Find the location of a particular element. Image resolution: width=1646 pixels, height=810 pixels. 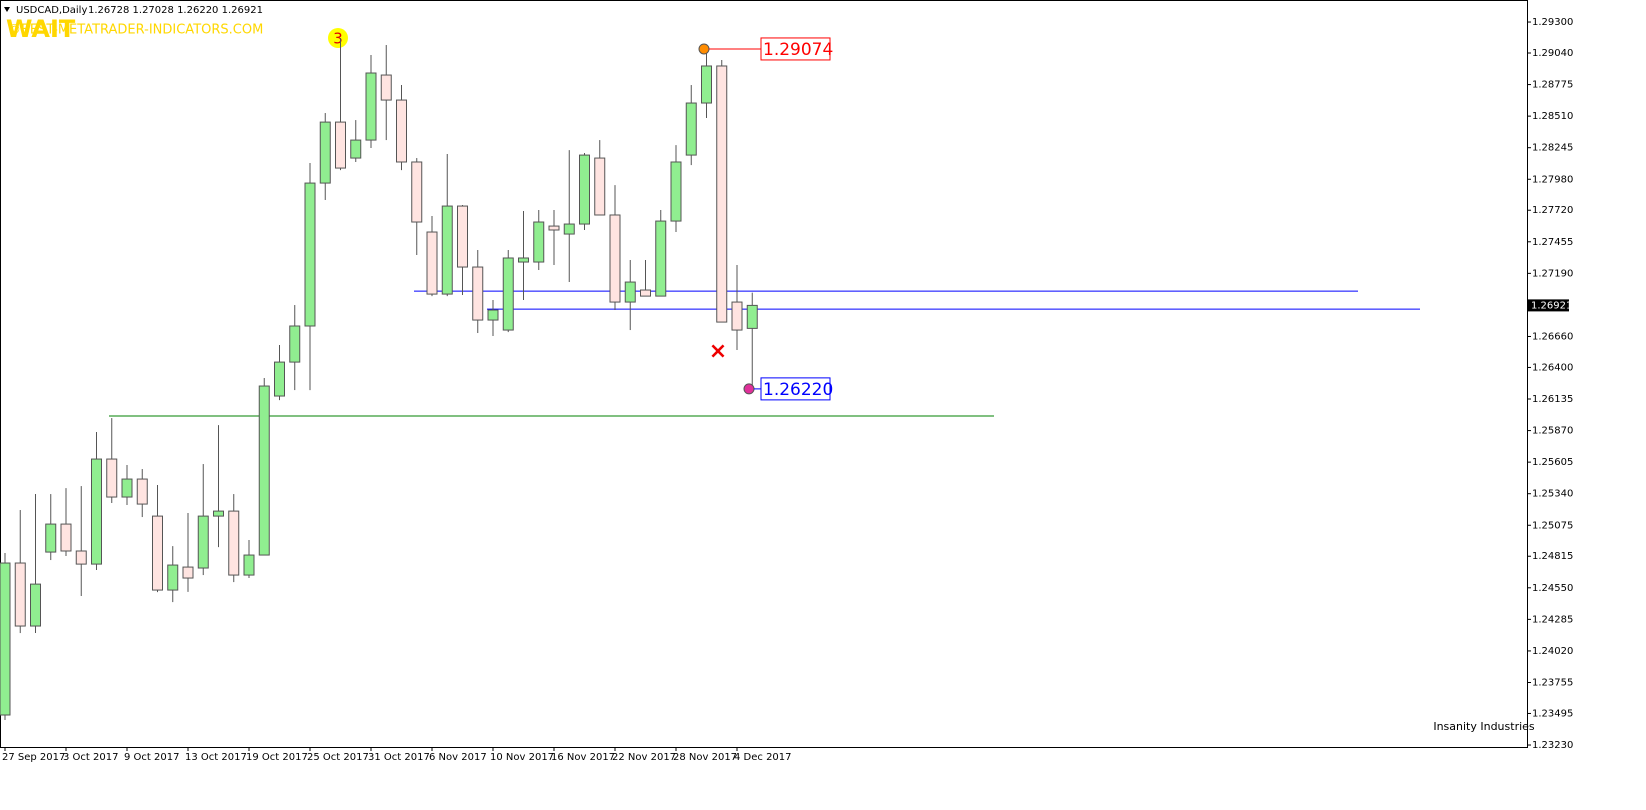

y-tick-label: 1.27190 is located at coordinates (1552, 273).